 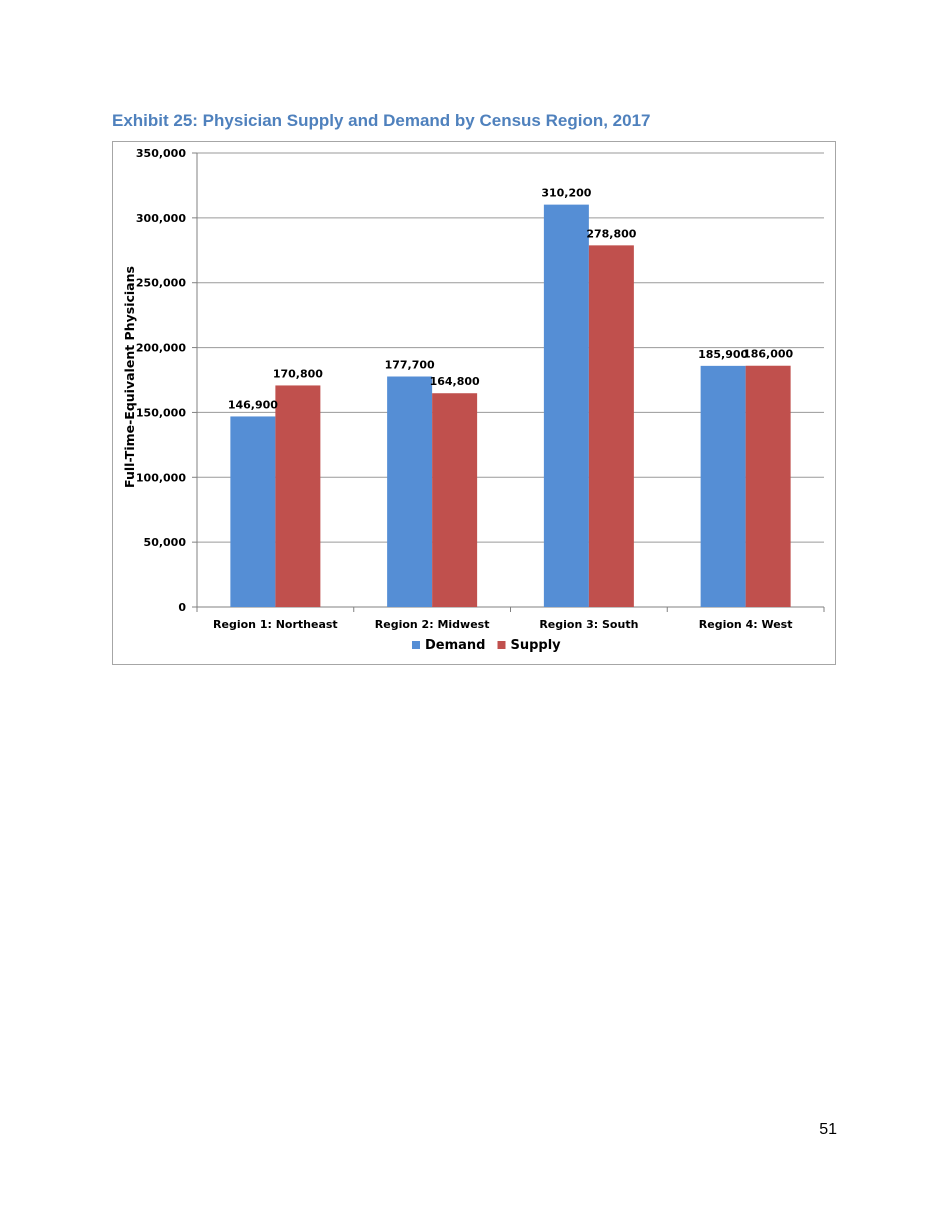 I want to click on data-label: 177,700, so click(x=410, y=364).